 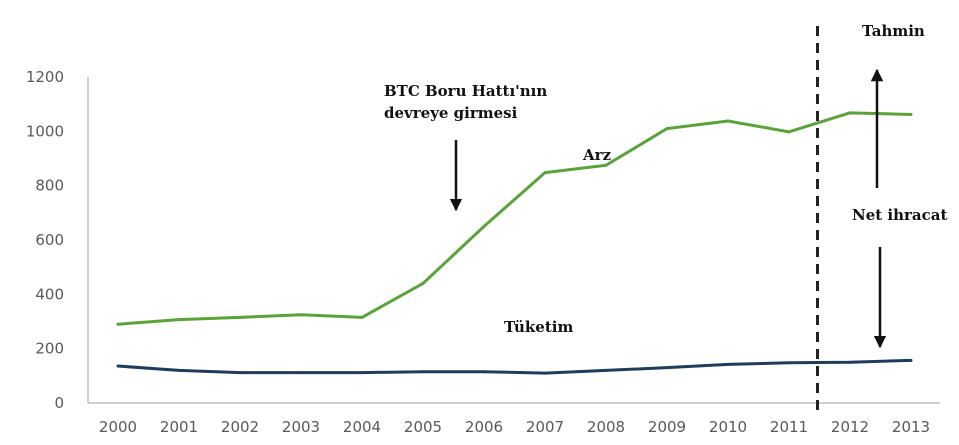 What do you see at coordinates (667, 427) in the screenshot?
I see `x-tick-label: 2009` at bounding box center [667, 427].